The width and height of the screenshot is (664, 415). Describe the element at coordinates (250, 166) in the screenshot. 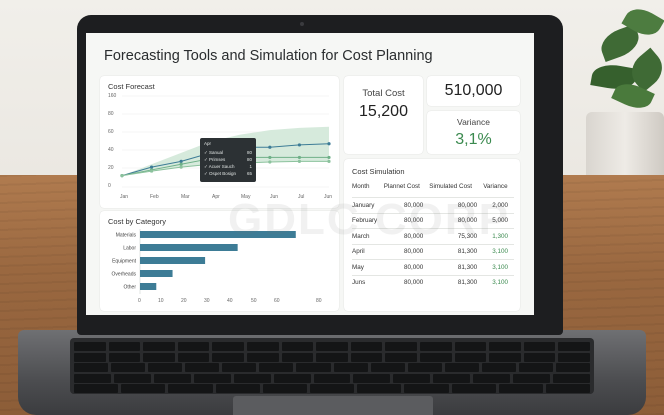

I see `tooltip-row-value: 1` at that location.